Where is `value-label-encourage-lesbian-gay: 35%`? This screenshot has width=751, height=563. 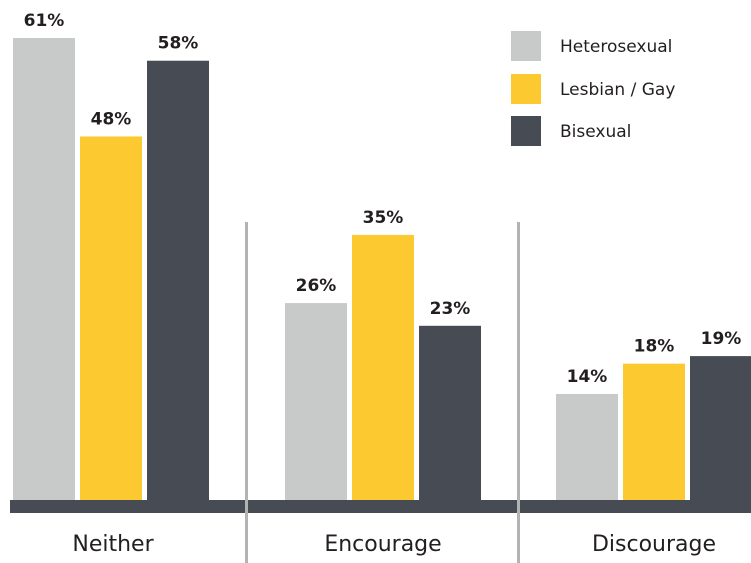 value-label-encourage-lesbian-gay: 35% is located at coordinates (383, 218).